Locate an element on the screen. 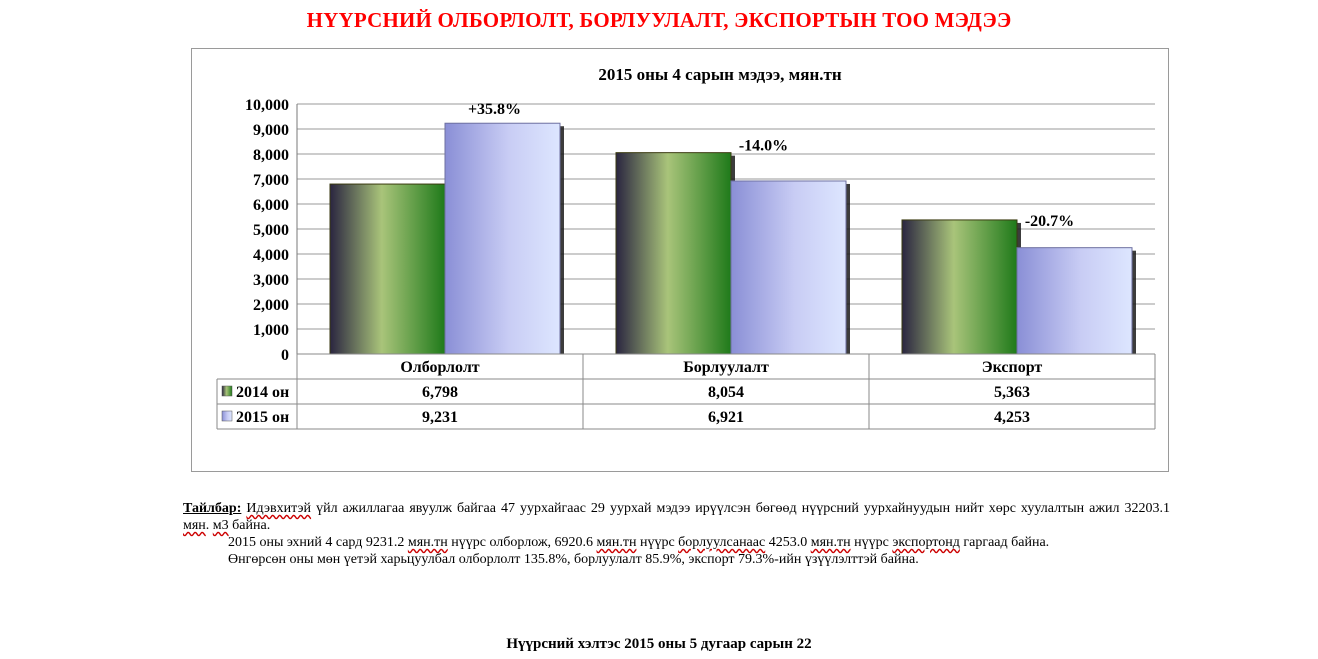  y-tick-label: 9,000 is located at coordinates (271, 130).